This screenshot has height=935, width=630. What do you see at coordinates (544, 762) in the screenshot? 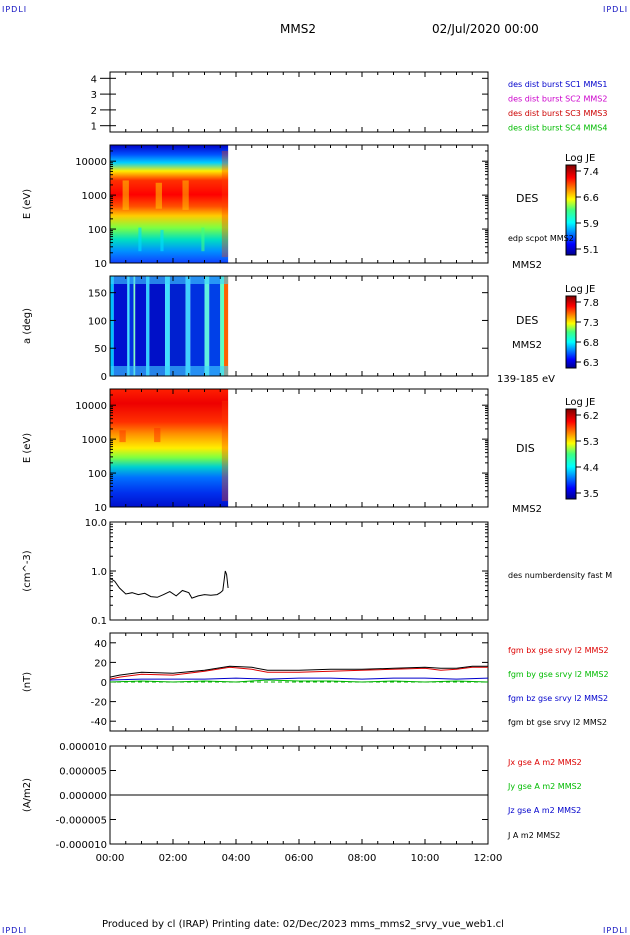
I see `legend-entry: Jx gse A m2 MMS2` at bounding box center [544, 762].